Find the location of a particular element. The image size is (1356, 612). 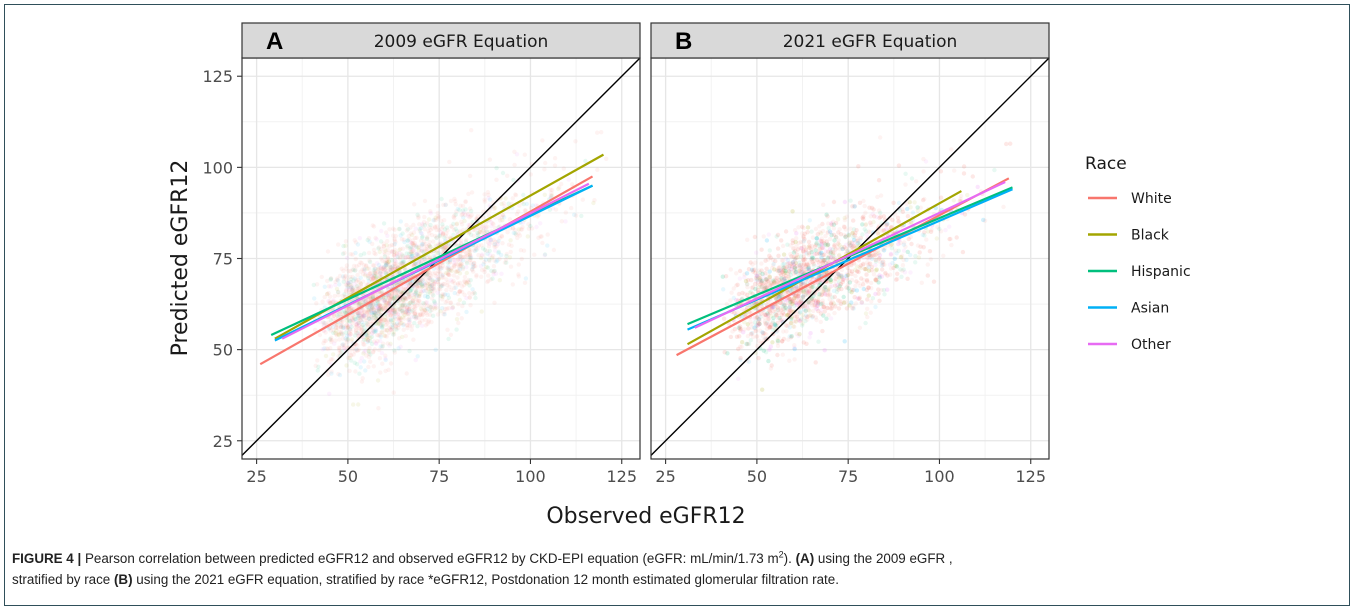

panel-tag: A is located at coordinates (274, 41).